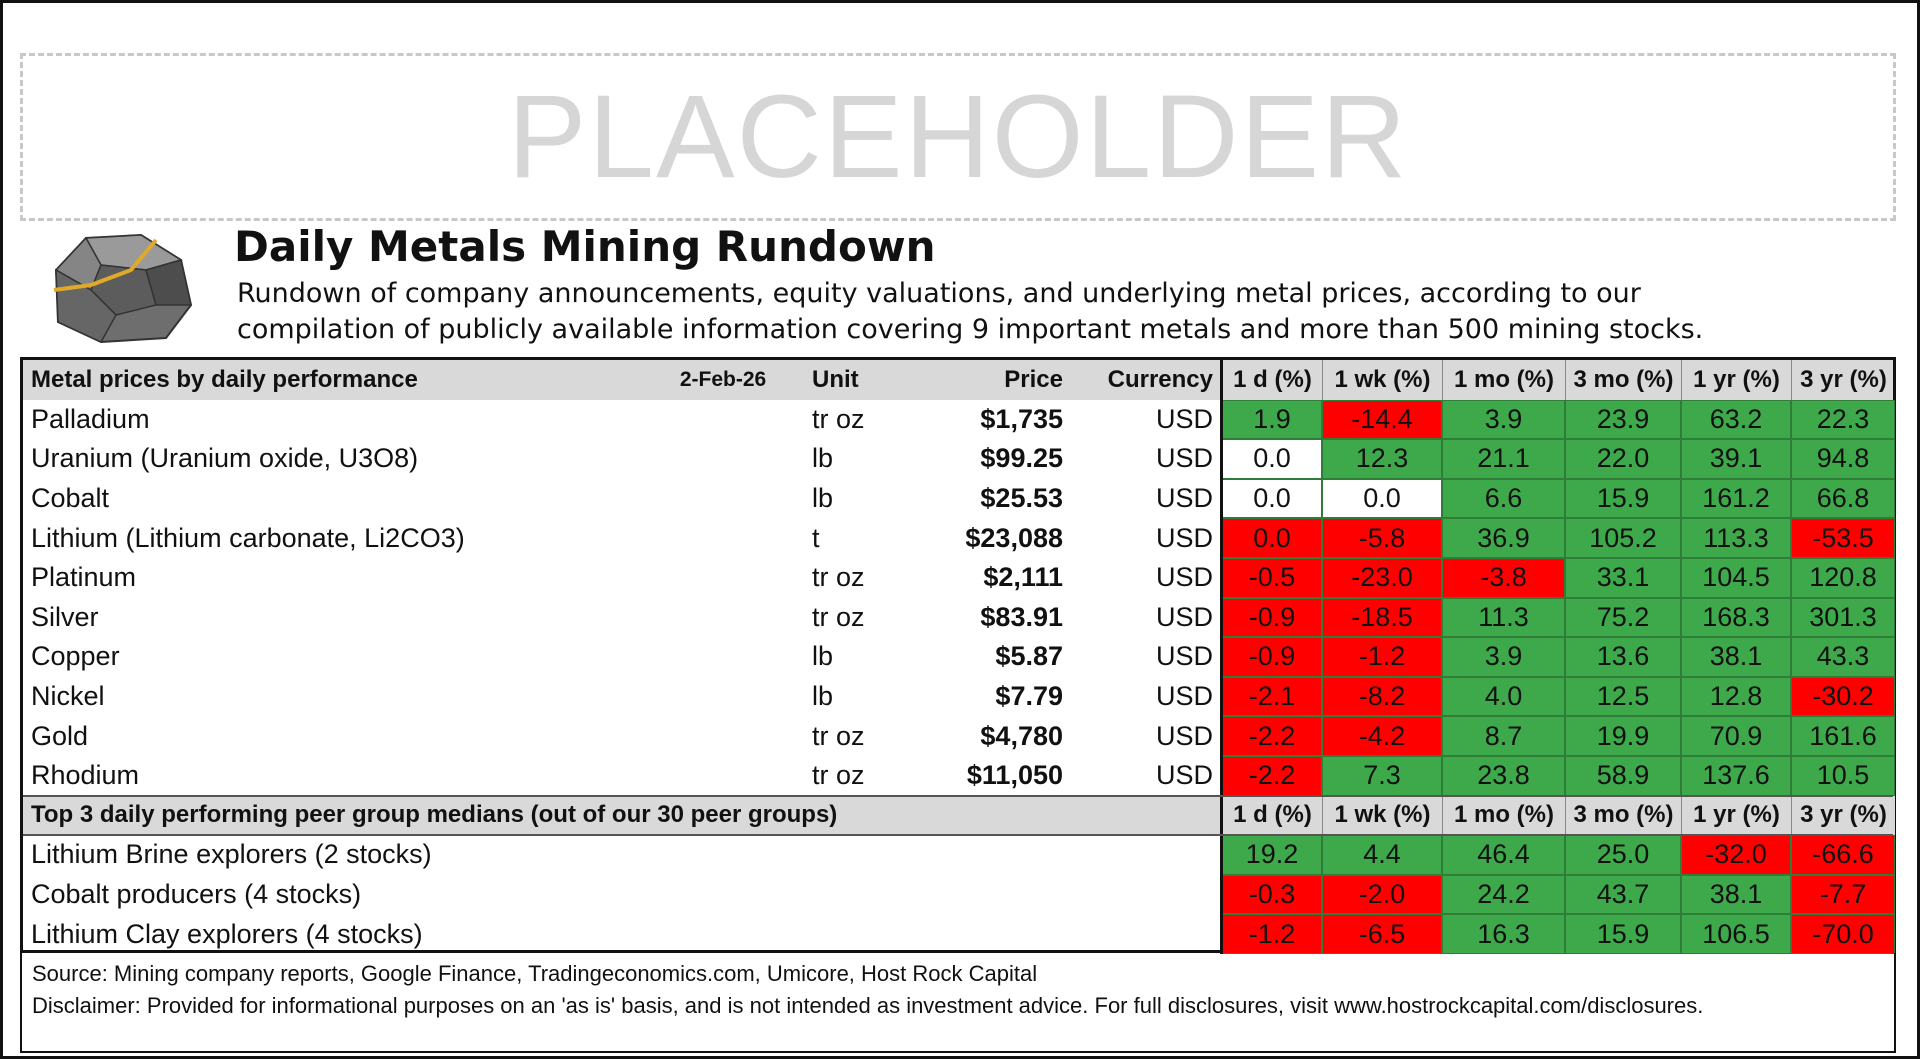  What do you see at coordinates (65, 616) in the screenshot?
I see `metal-name: Silver` at bounding box center [65, 616].